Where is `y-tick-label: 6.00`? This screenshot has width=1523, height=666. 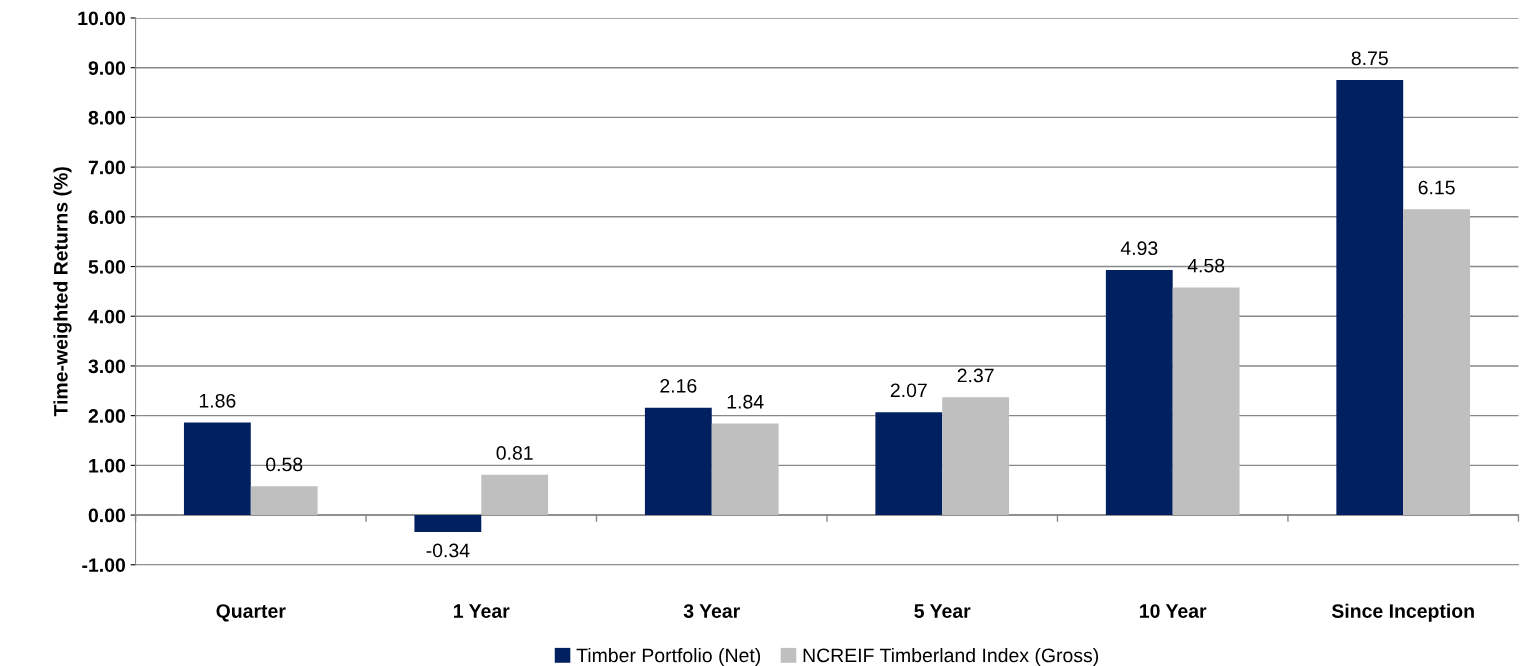 y-tick-label: 6.00 is located at coordinates (107, 217).